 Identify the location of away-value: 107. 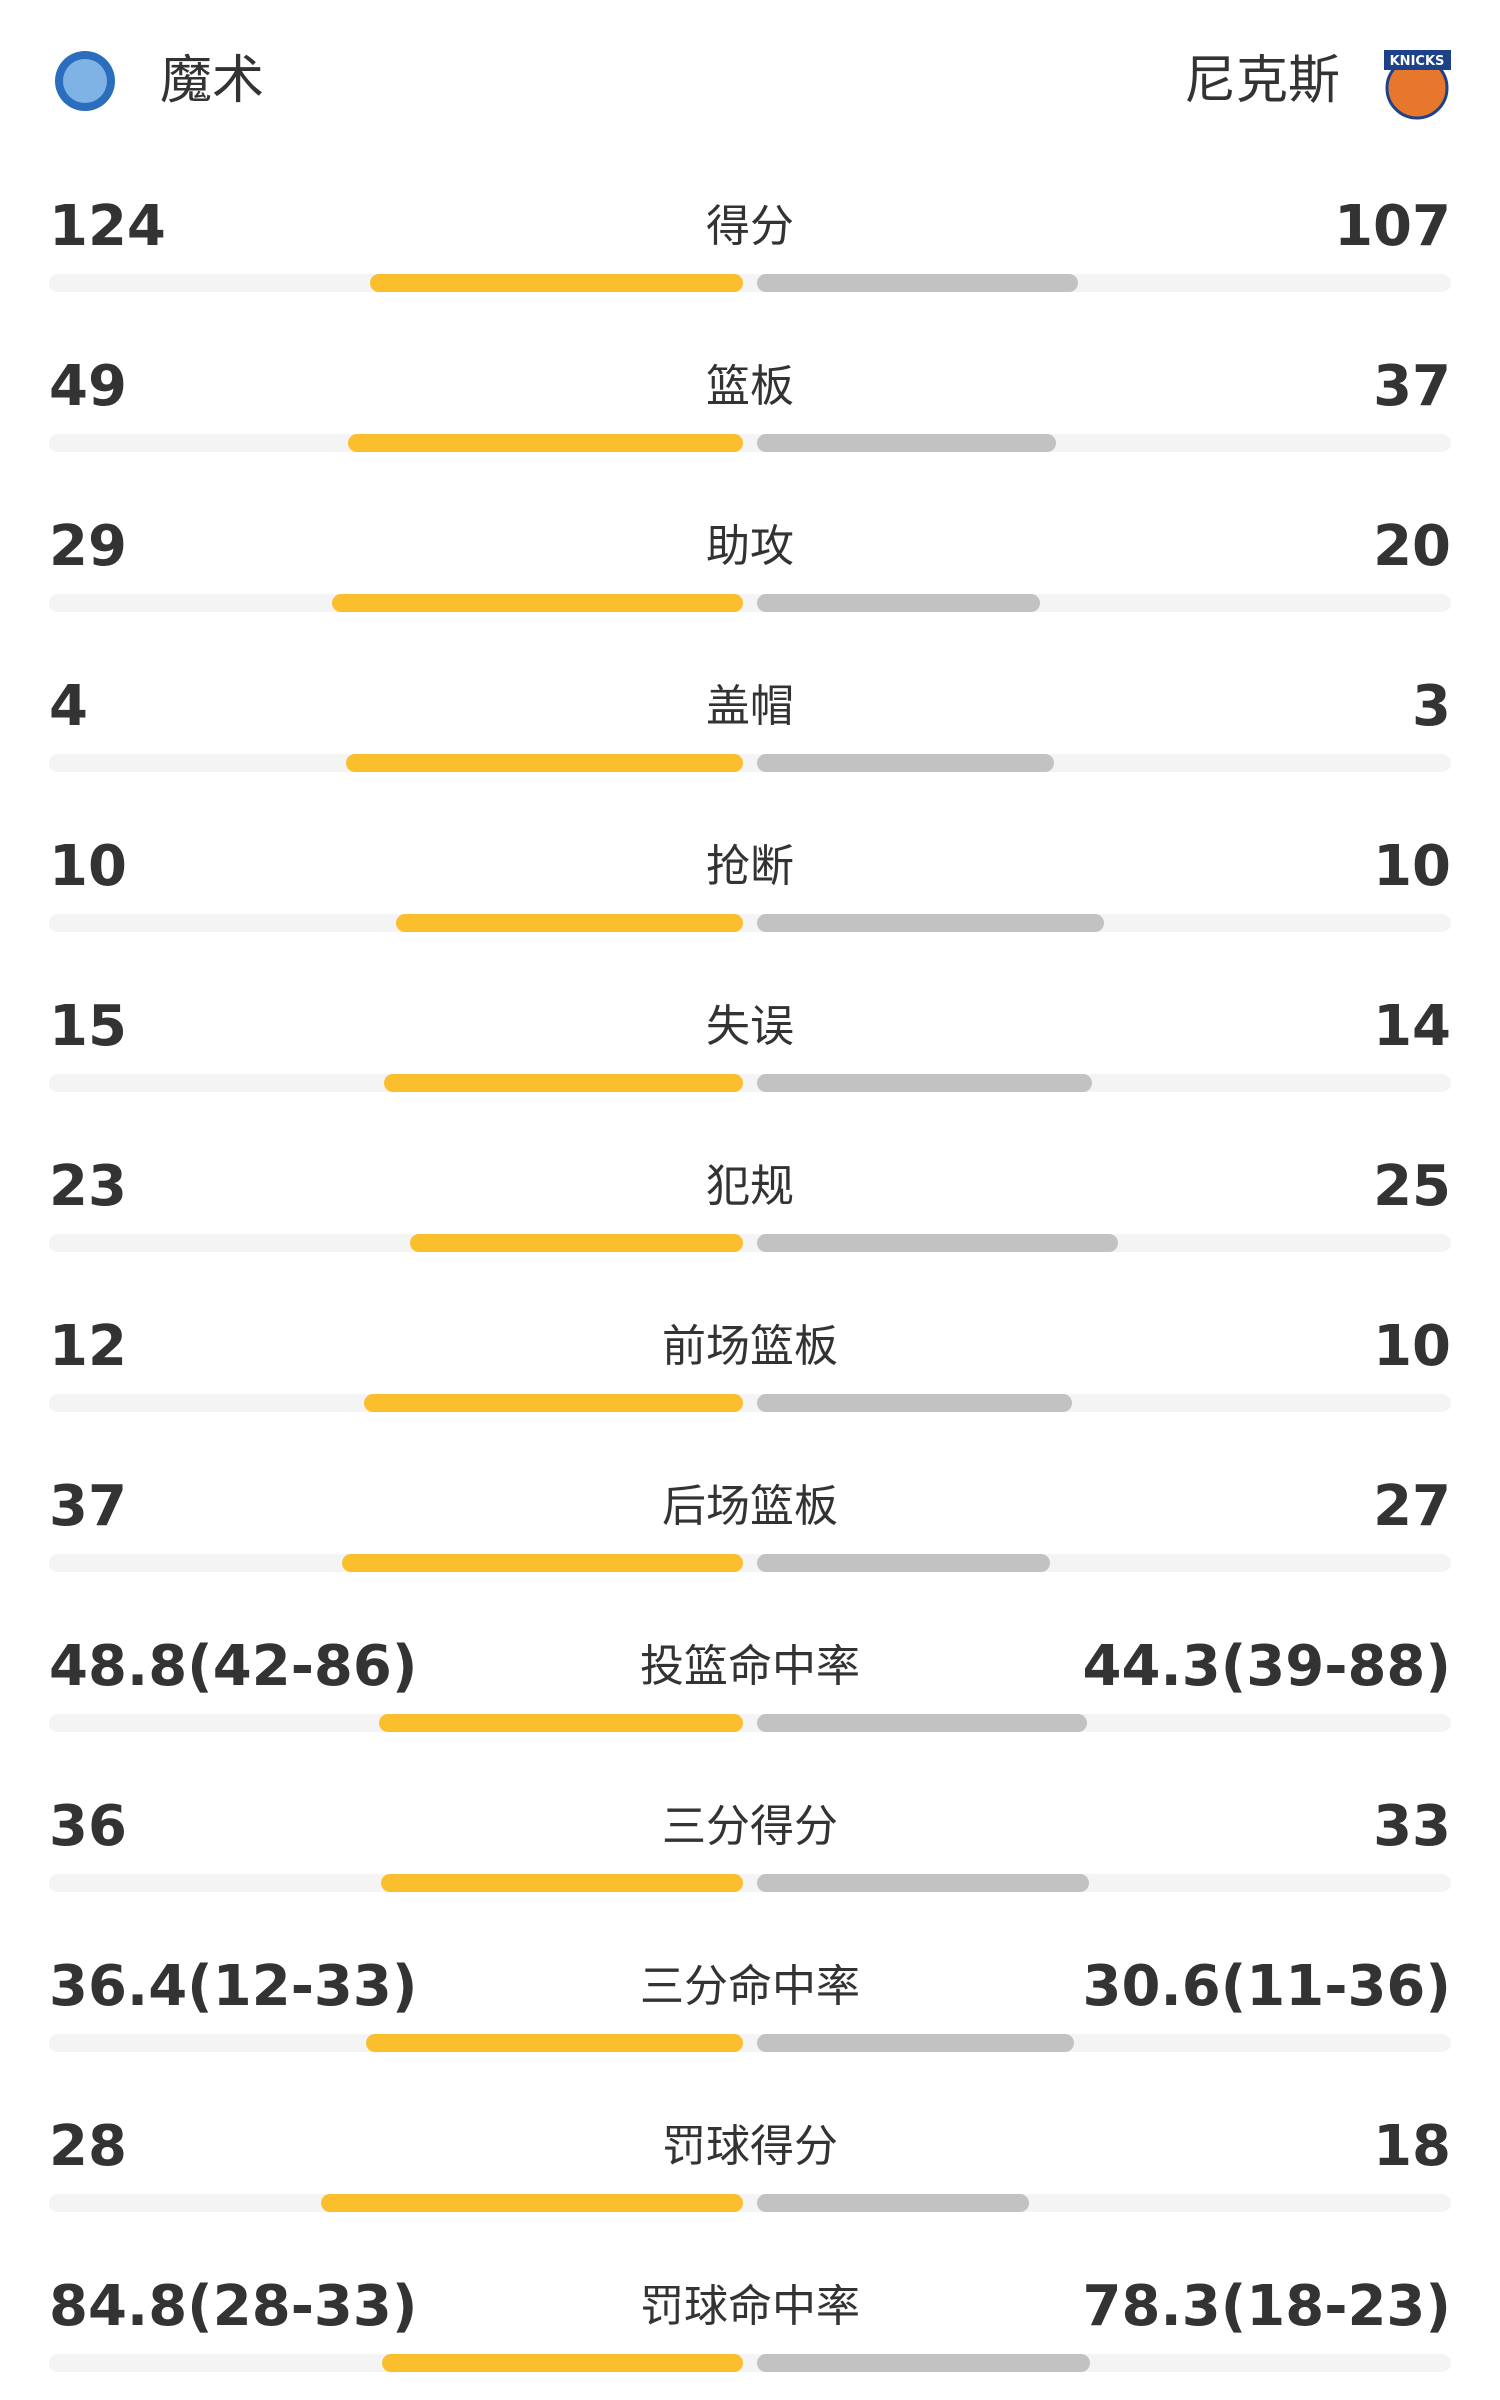
(1392, 226).